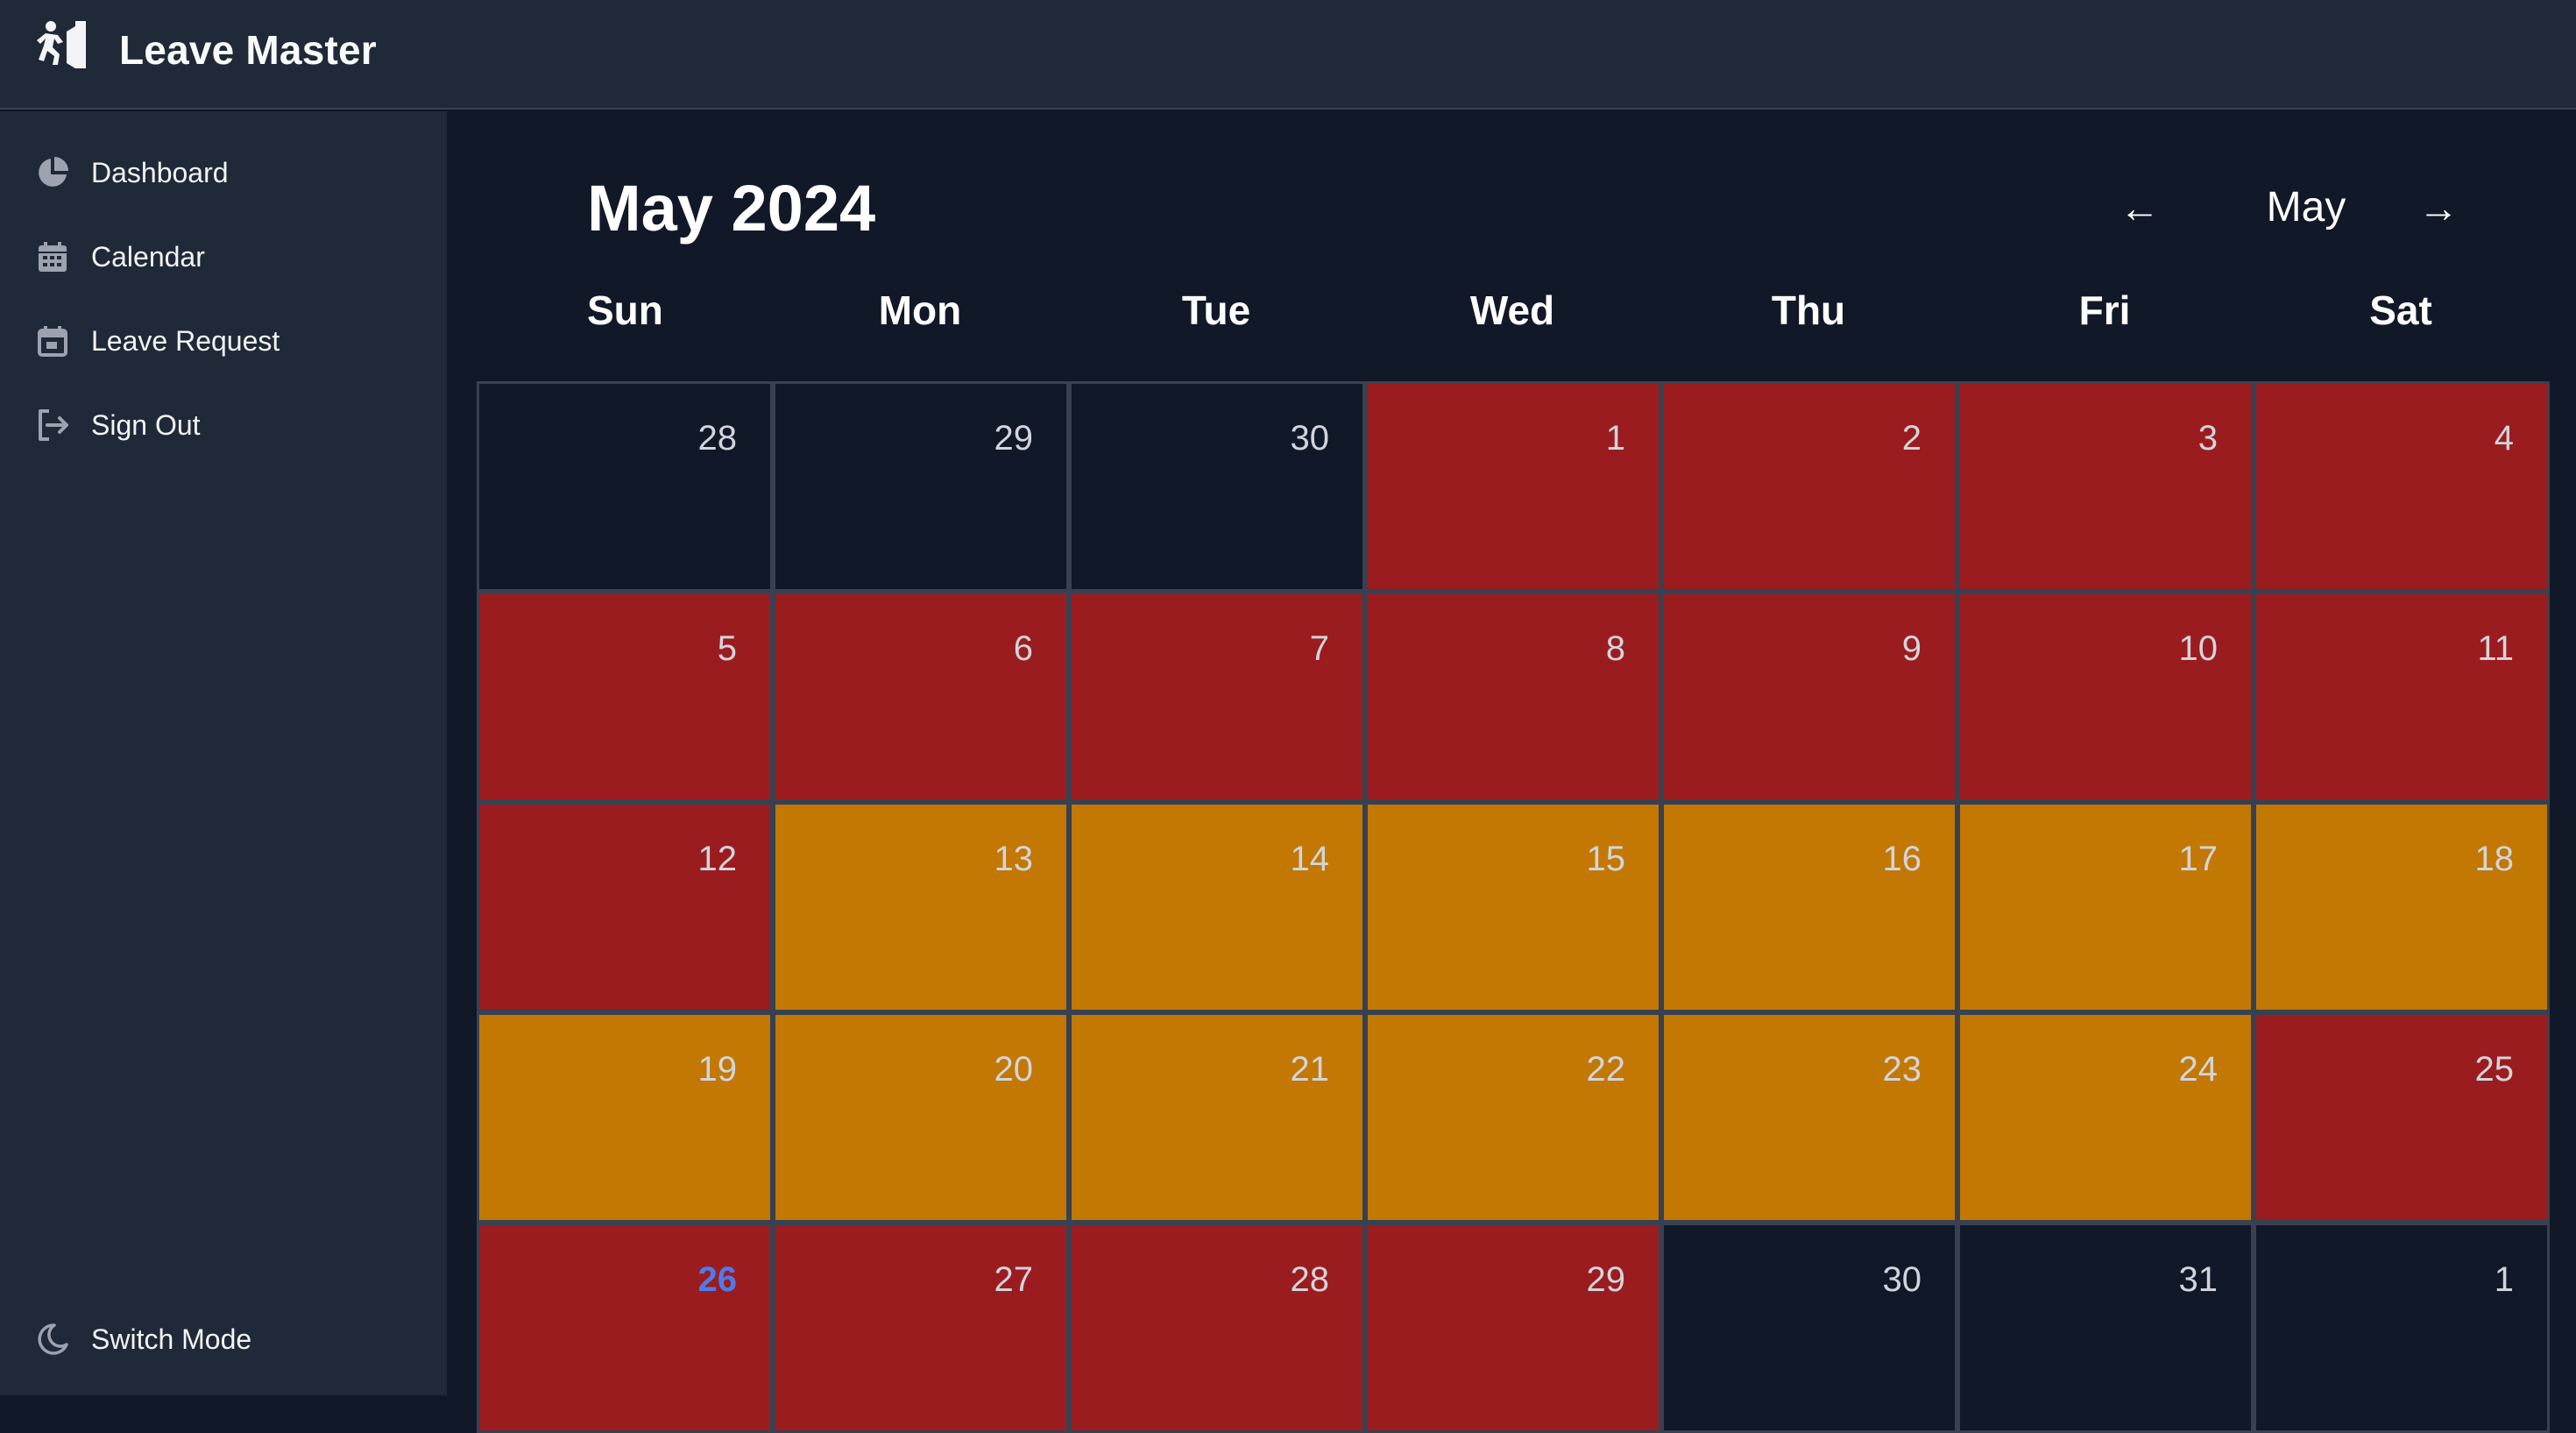 This screenshot has width=2576, height=1433. I want to click on day-number: 12, so click(717, 859).